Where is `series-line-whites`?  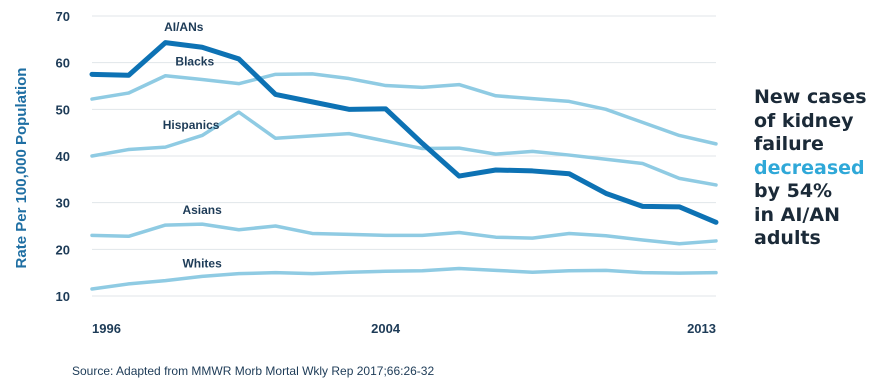 series-line-whites is located at coordinates (404, 278).